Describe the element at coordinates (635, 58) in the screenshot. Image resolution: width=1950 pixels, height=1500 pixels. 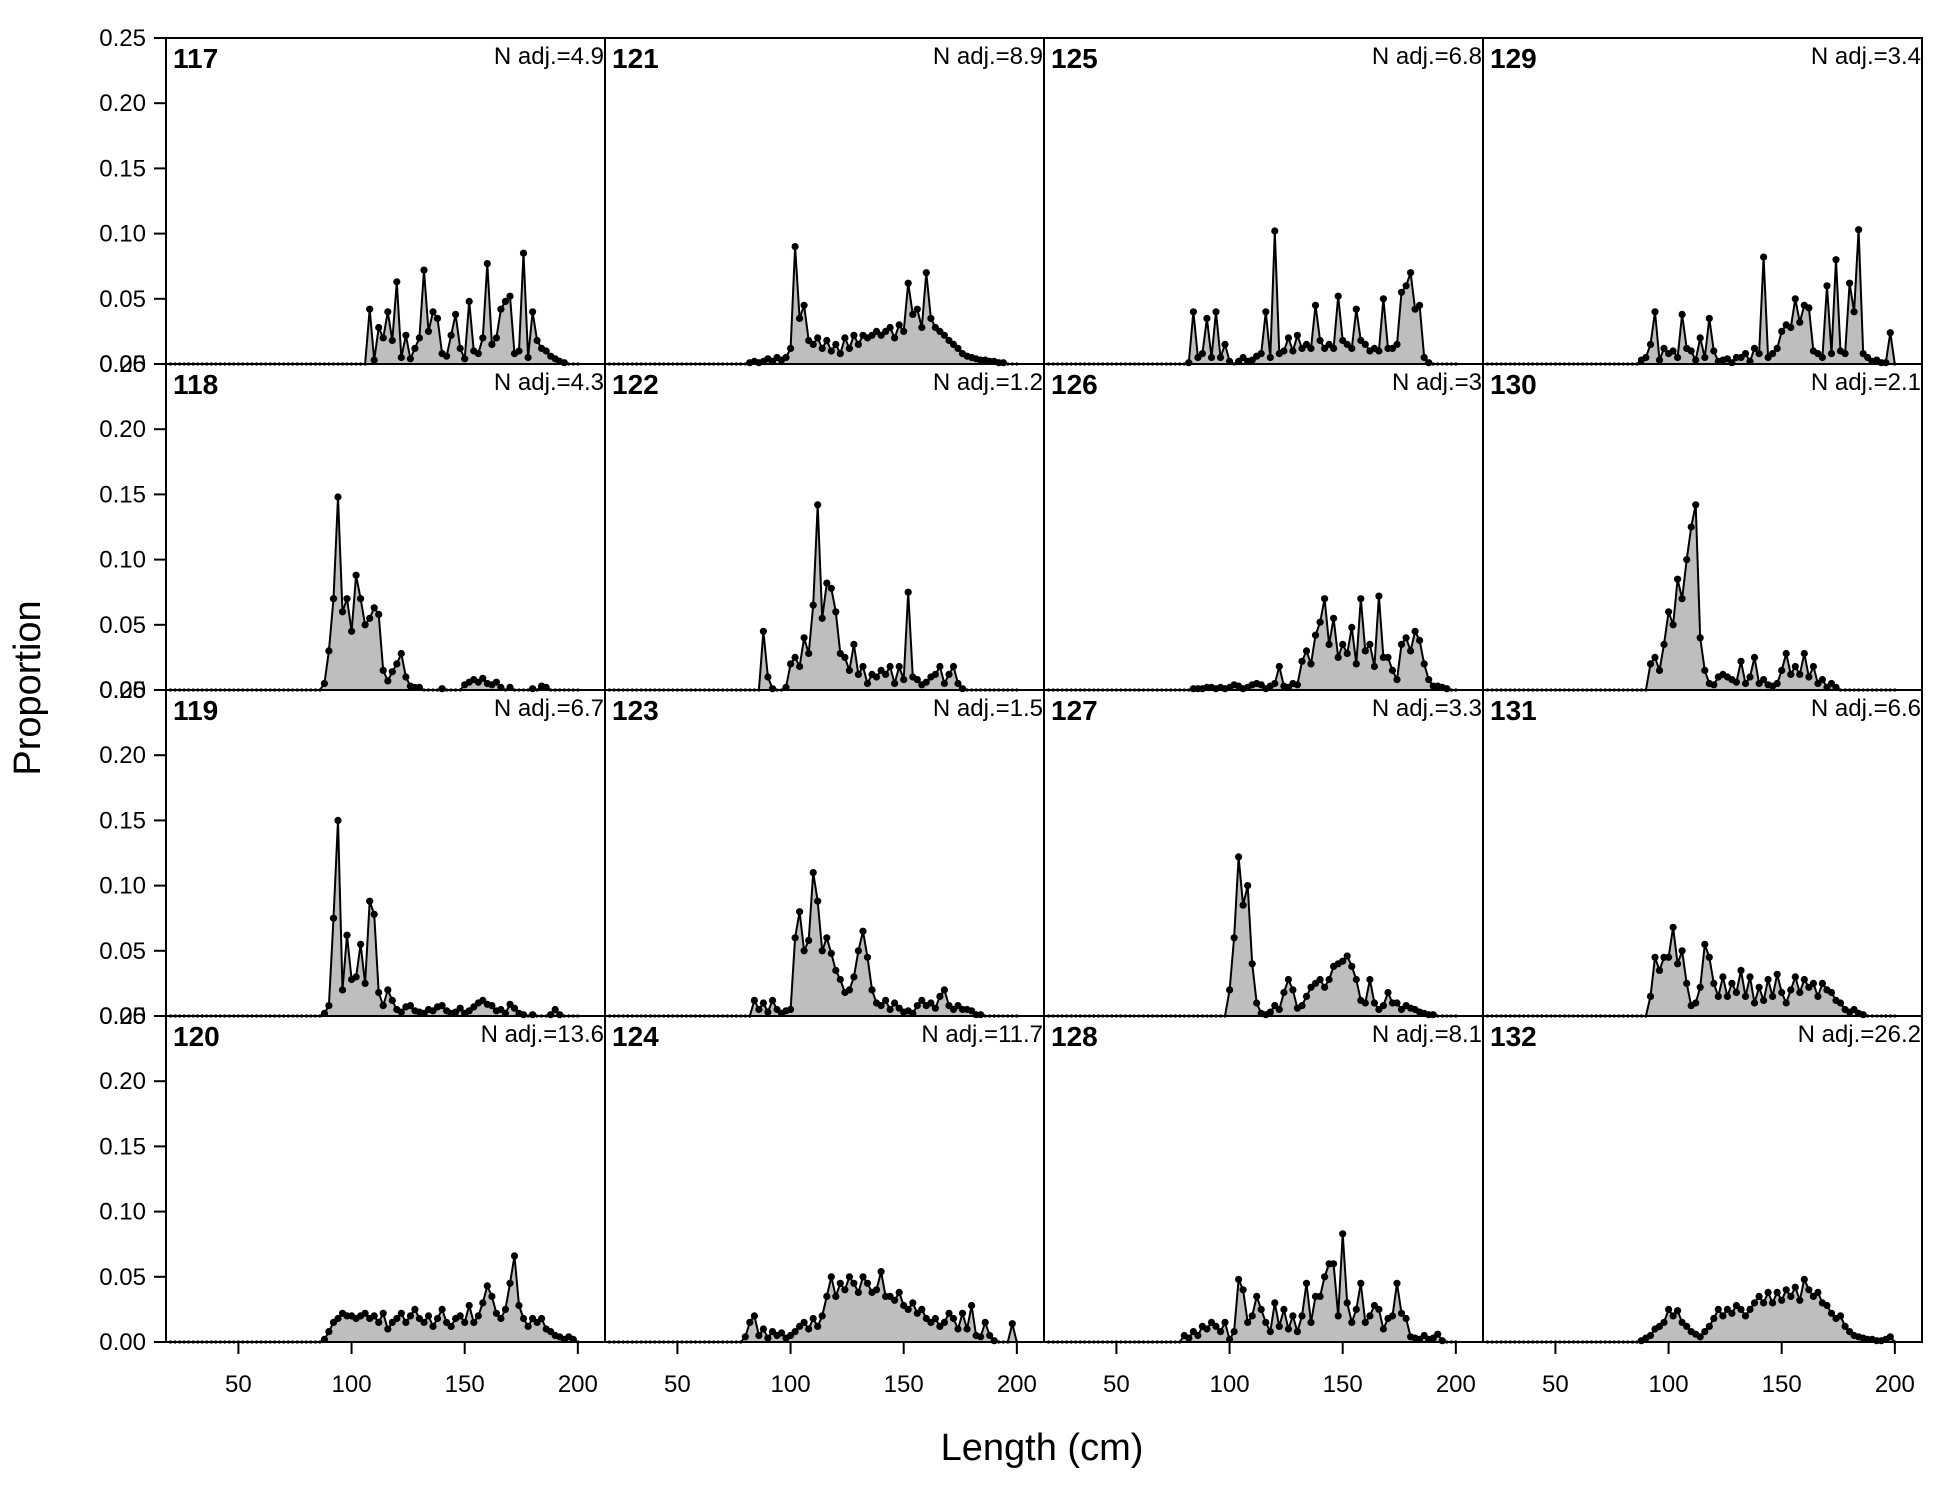
I see `panel-id-label: 121` at that location.